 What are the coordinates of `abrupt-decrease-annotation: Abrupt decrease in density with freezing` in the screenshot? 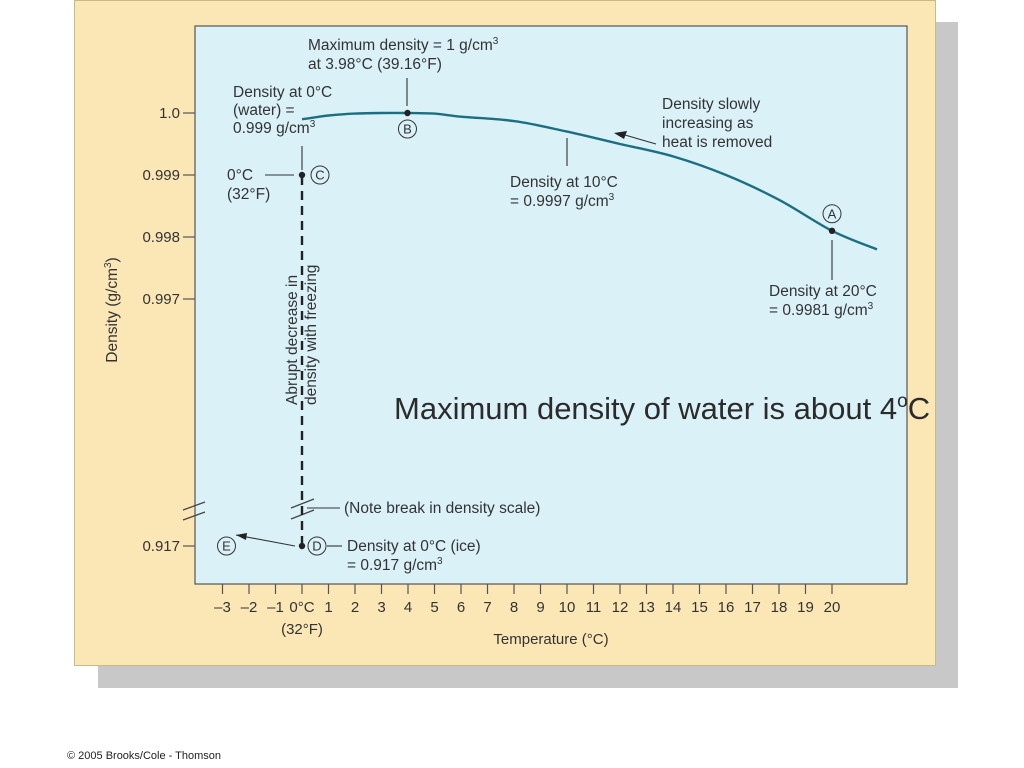 It's located at (302, 335).